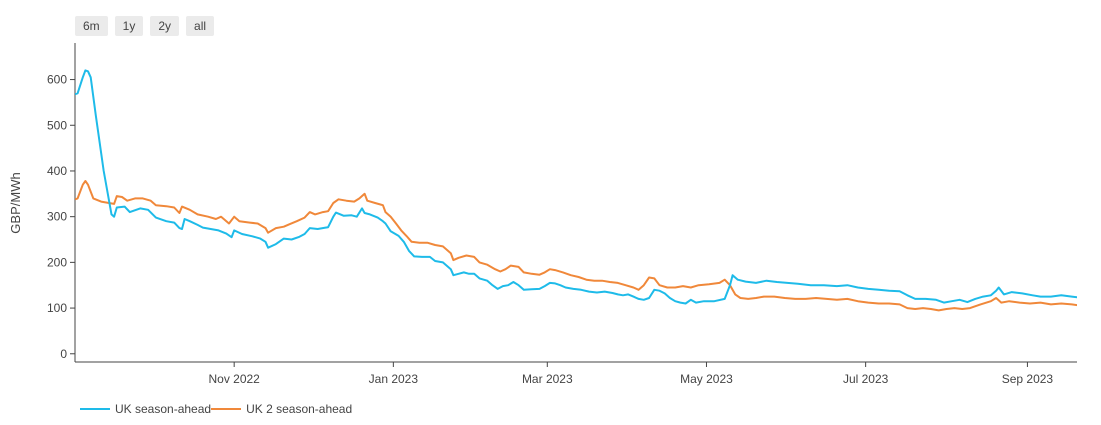 The image size is (1101, 425). I want to click on y-tick-label-300: 300, so click(57, 217).